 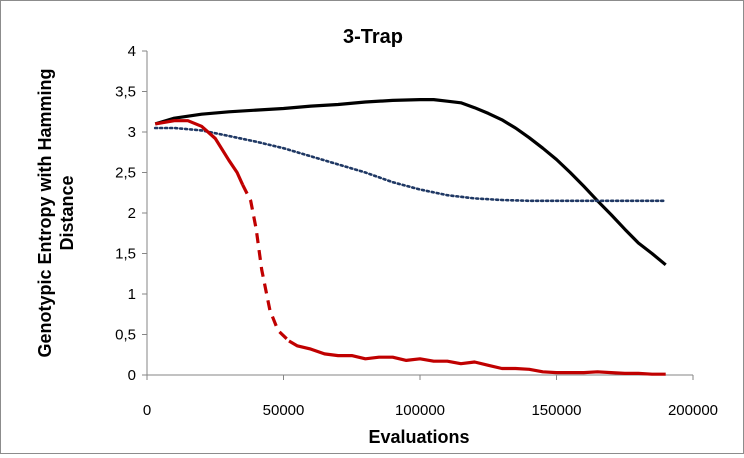 What do you see at coordinates (410, 164) in the screenshot?
I see `series-2-line` at bounding box center [410, 164].